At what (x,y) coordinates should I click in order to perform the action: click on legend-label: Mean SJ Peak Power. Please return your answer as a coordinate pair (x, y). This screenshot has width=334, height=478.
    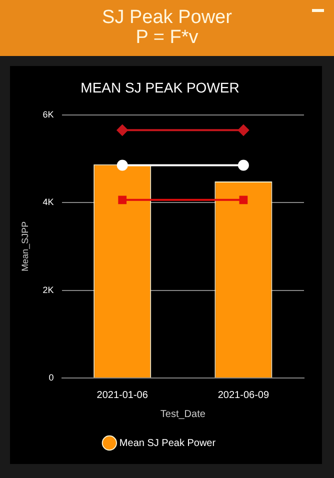
    Looking at the image, I should click on (167, 443).